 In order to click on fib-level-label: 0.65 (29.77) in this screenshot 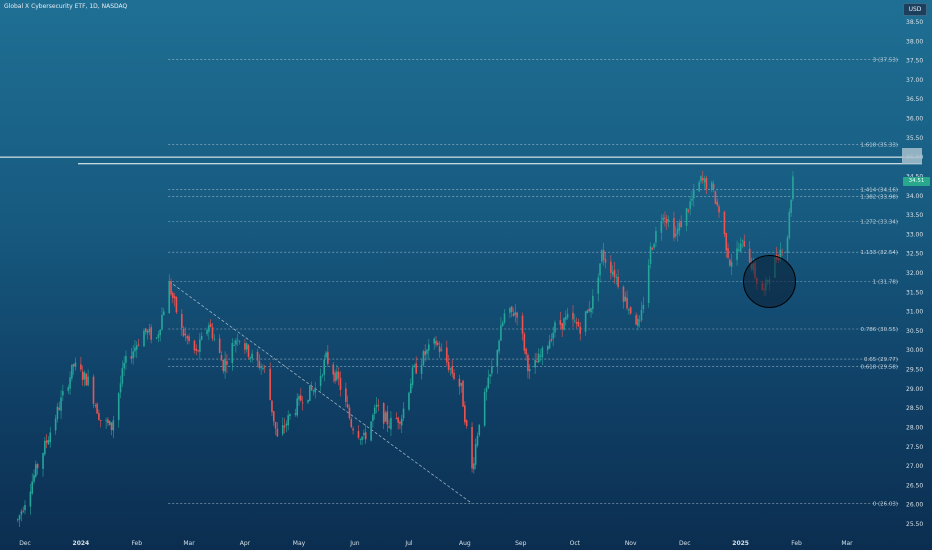, I will do `click(881, 360)`.